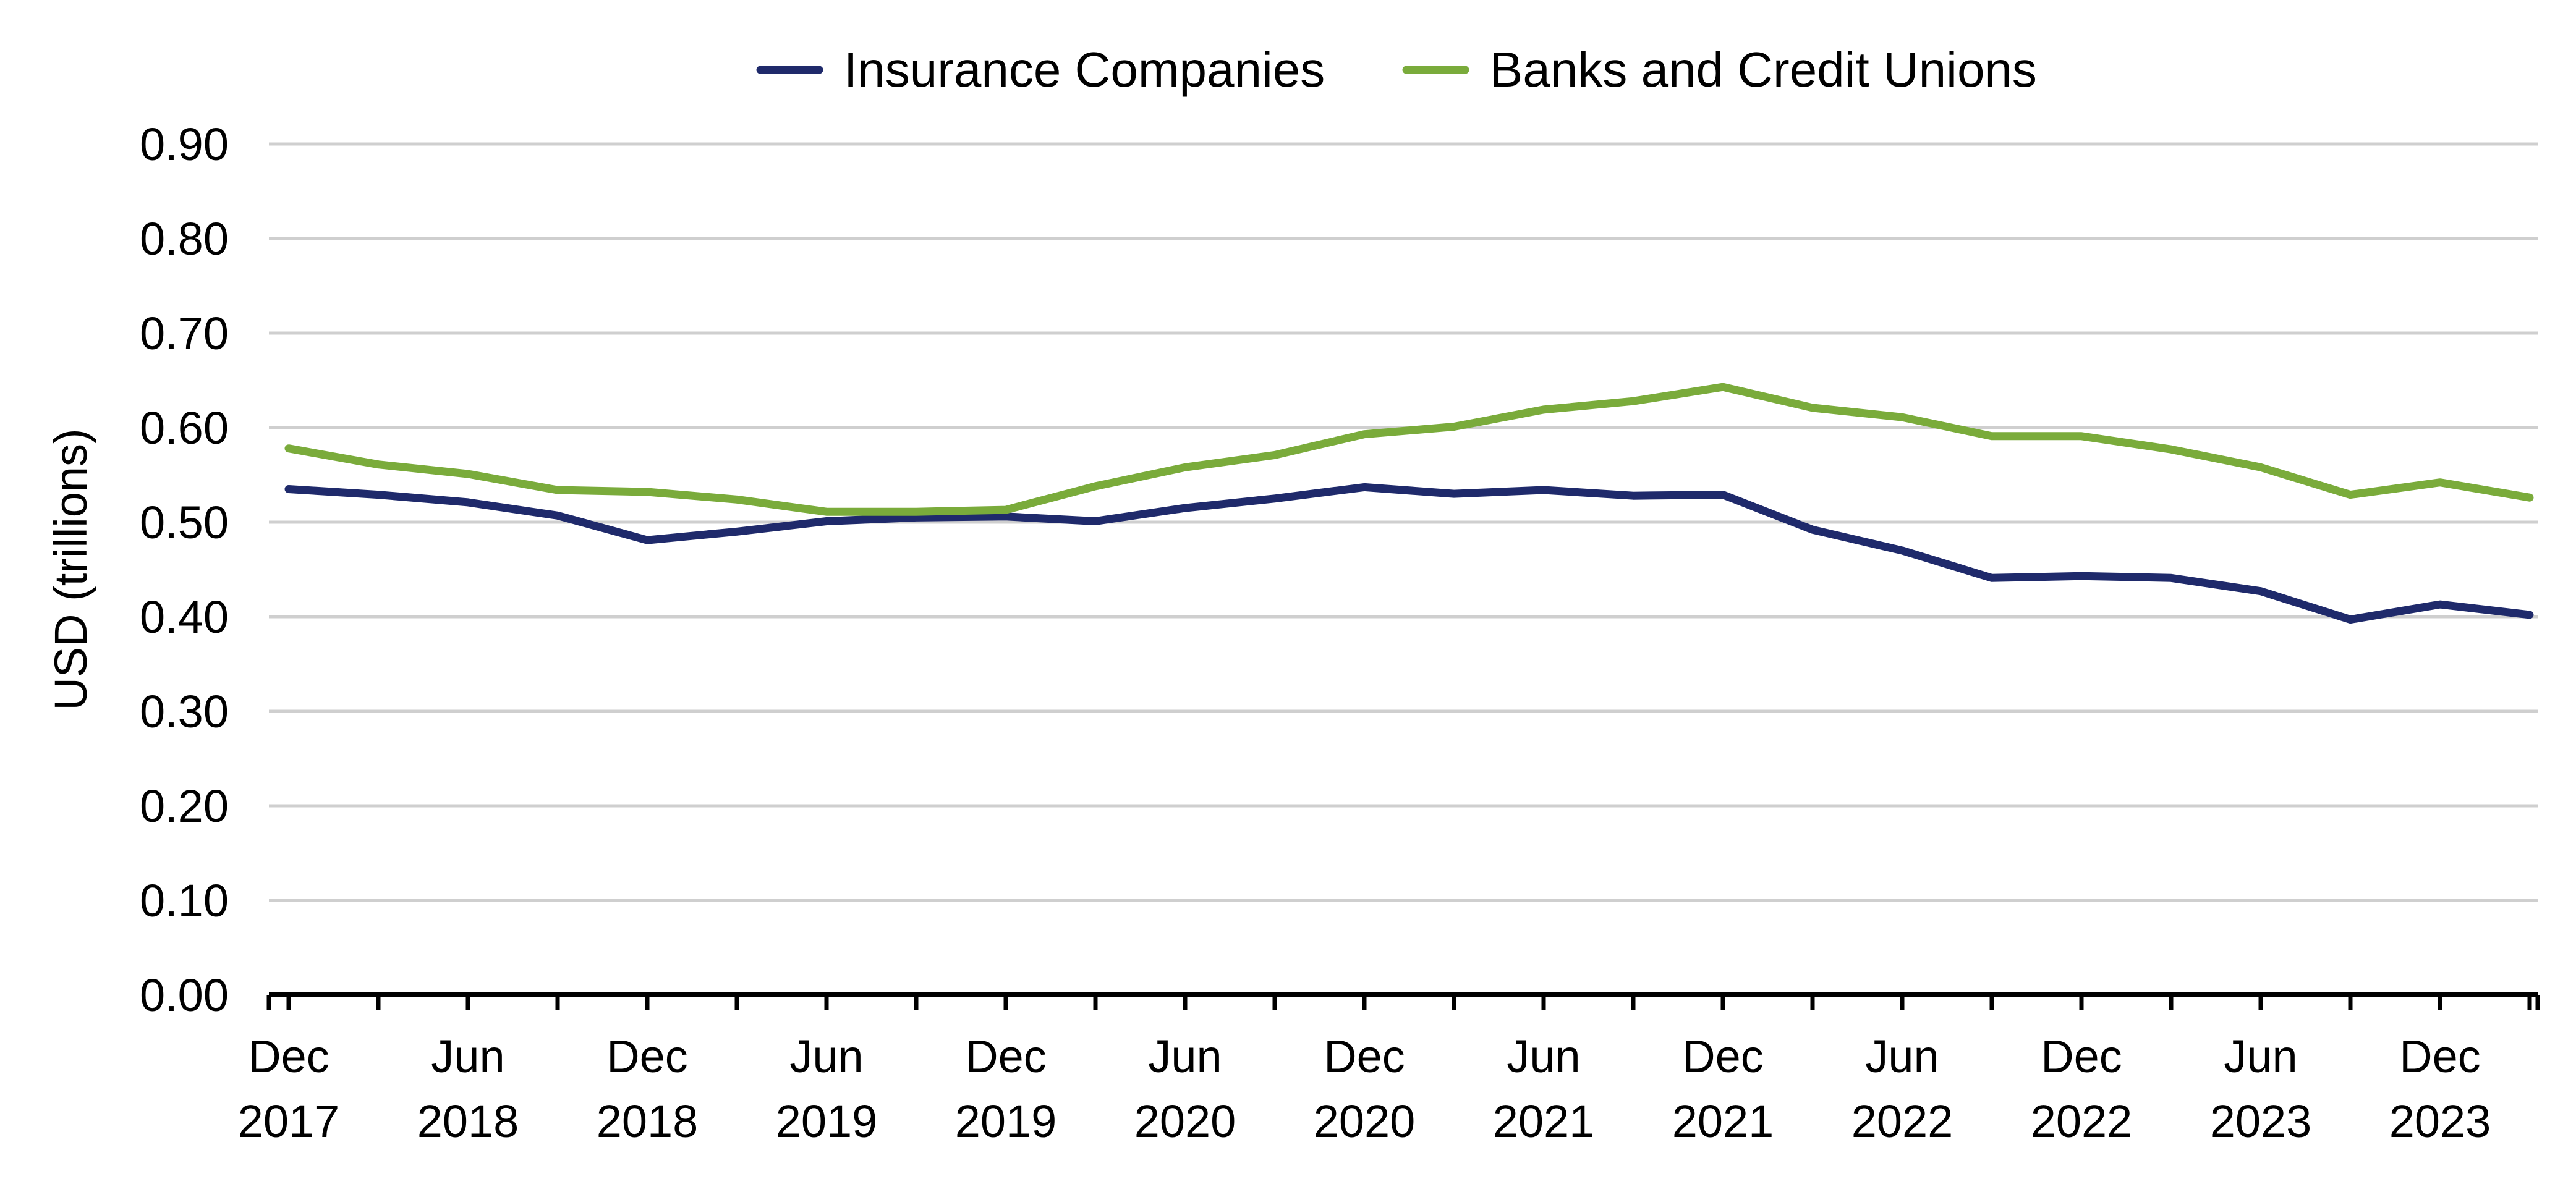  What do you see at coordinates (184, 995) in the screenshot?
I see `y-tick-label: 0.00` at bounding box center [184, 995].